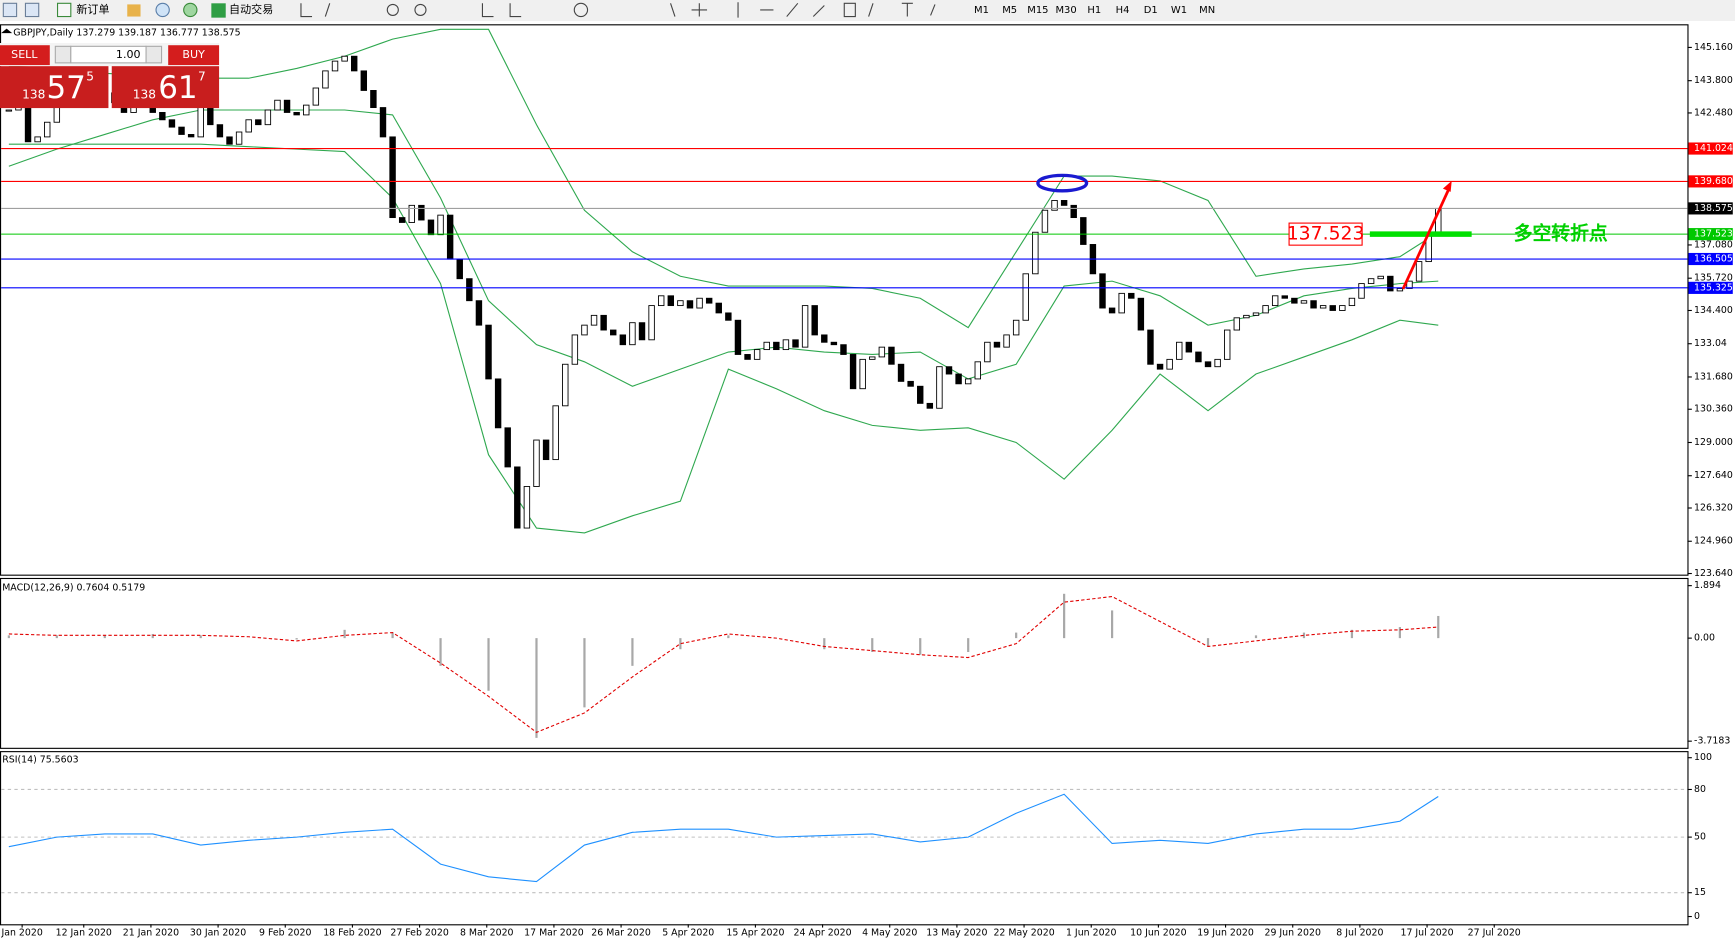 This screenshot has width=1735, height=948. What do you see at coordinates (1494, 933) in the screenshot?
I see `x-tick-label: 27 Jul 2020` at bounding box center [1494, 933].